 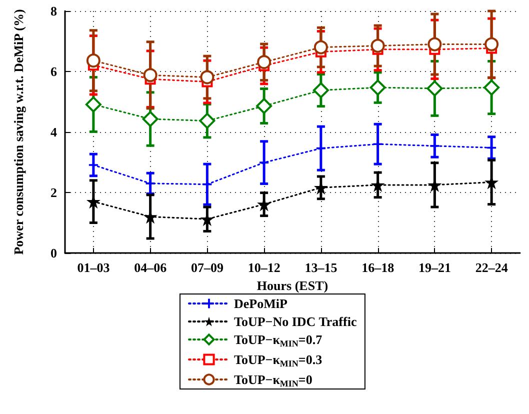 I want to click on legend-label: DePoMiP, so click(x=261, y=303).